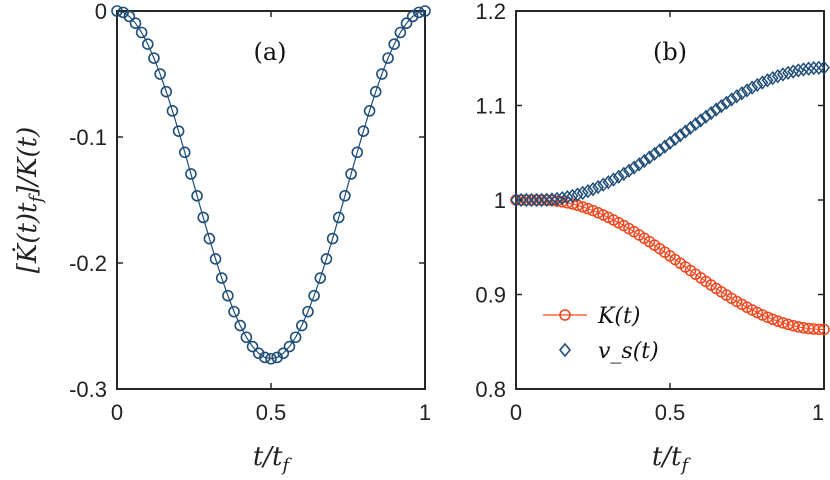 This screenshot has width=830, height=480. Describe the element at coordinates (516, 412) in the screenshot. I see `x-tick-label: 0` at that location.